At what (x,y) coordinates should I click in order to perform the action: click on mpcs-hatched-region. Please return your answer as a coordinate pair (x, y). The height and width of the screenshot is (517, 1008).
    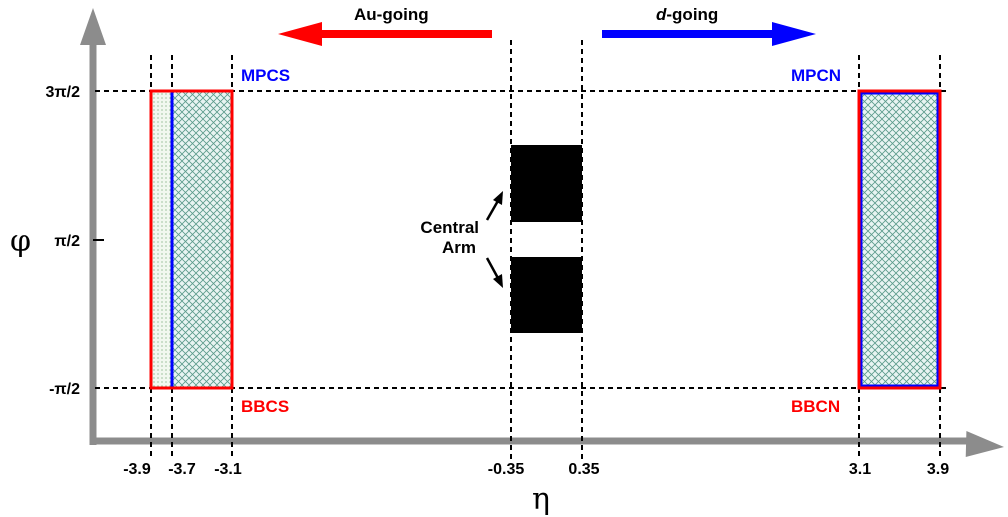
    Looking at the image, I should click on (202, 239).